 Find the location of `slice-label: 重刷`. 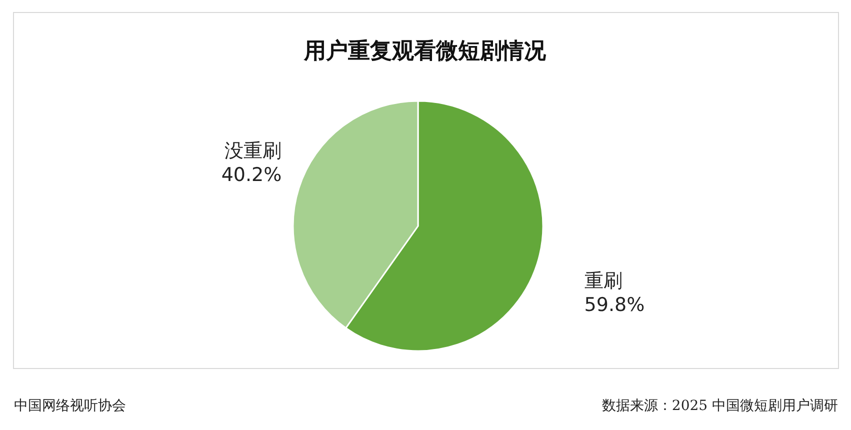

slice-label: 重刷 is located at coordinates (603, 281).